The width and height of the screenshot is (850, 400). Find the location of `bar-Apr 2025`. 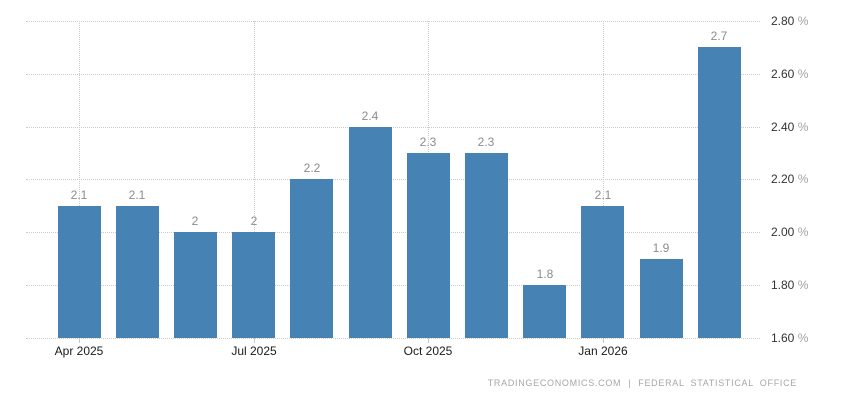

bar-Apr 2025 is located at coordinates (79, 272).